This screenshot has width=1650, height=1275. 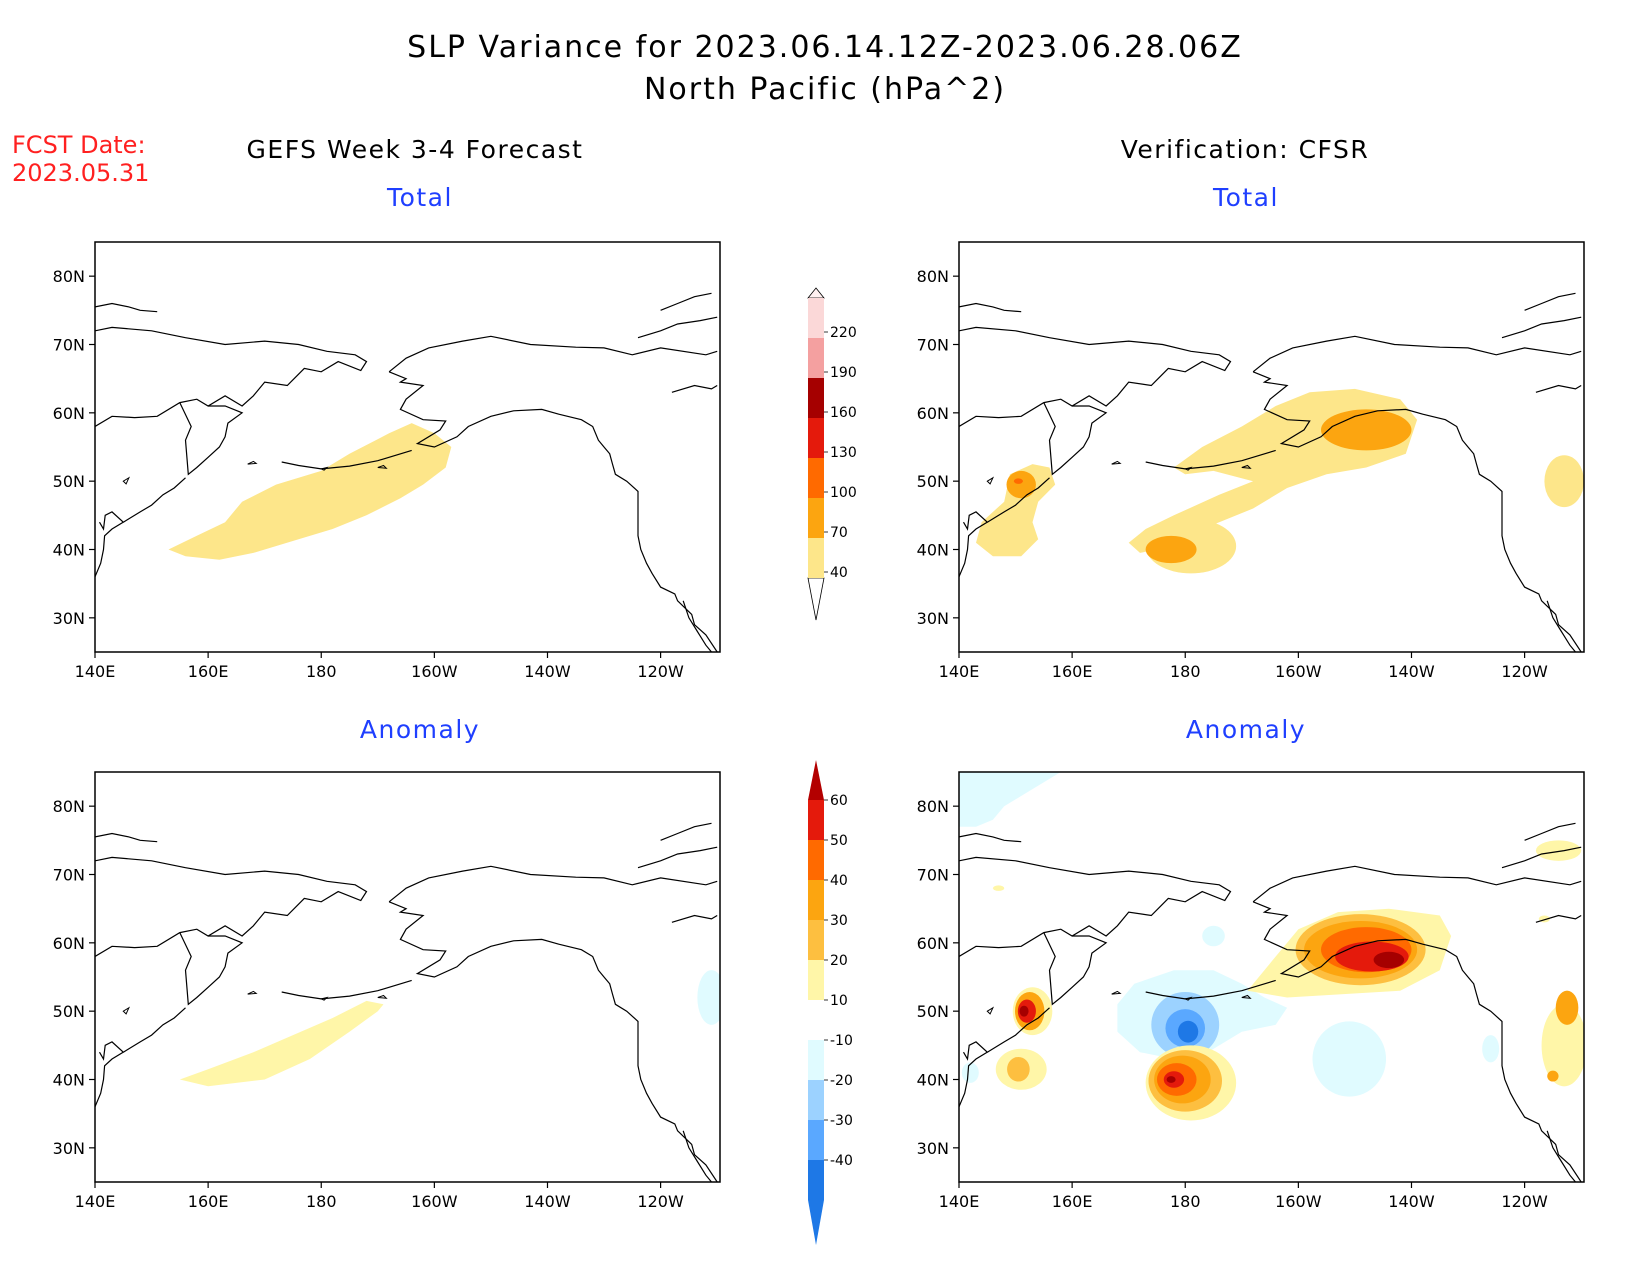 I want to click on verification-total-frame, so click(x=1271, y=447).